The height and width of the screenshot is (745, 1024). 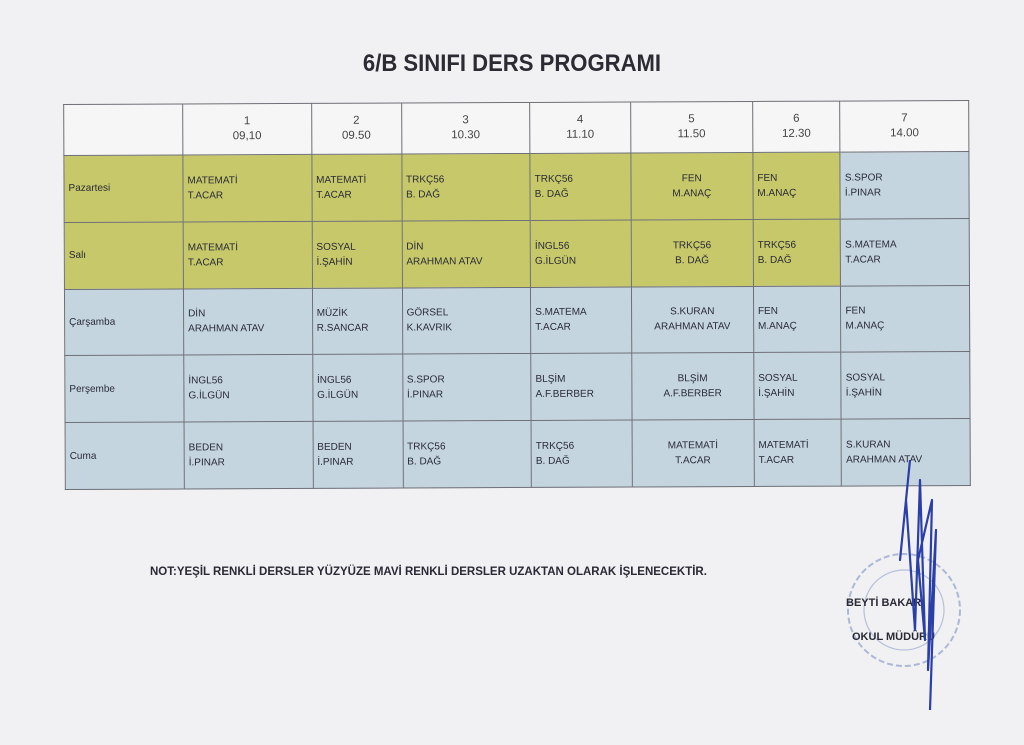 I want to click on period-time: 09,10, so click(x=247, y=136).